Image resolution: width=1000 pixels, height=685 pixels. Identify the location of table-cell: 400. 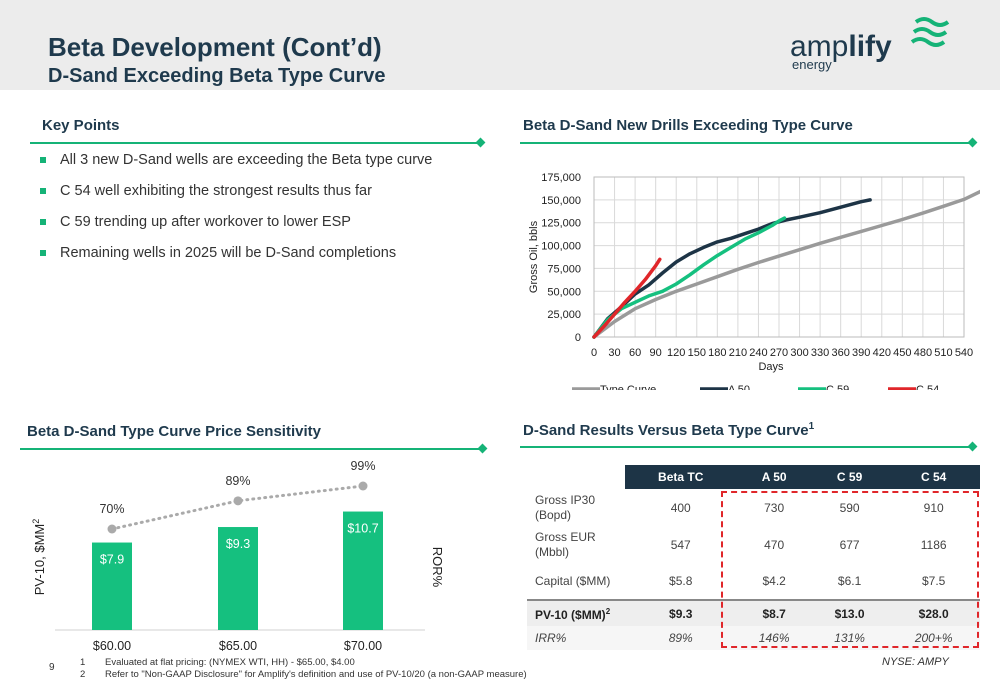
(680, 507).